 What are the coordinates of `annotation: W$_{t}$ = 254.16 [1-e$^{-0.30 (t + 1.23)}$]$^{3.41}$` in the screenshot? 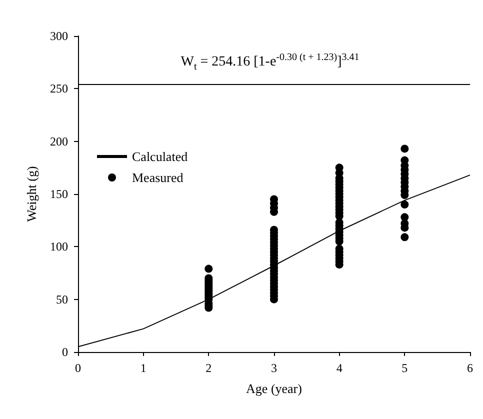 It's located at (270, 62).